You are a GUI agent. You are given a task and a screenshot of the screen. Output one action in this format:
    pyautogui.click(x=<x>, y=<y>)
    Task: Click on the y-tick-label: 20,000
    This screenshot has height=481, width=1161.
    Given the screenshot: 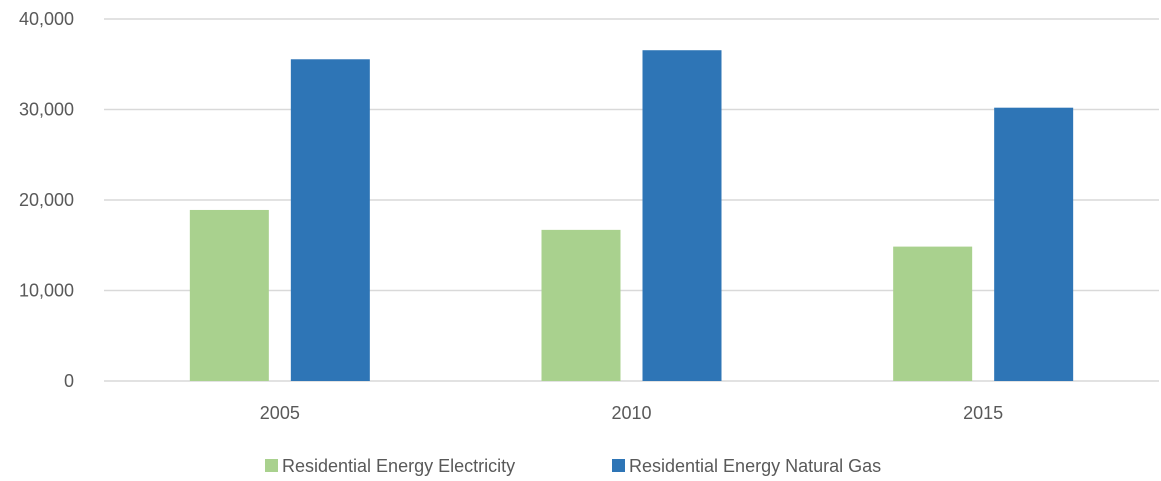 What is the action you would take?
    pyautogui.click(x=46, y=200)
    